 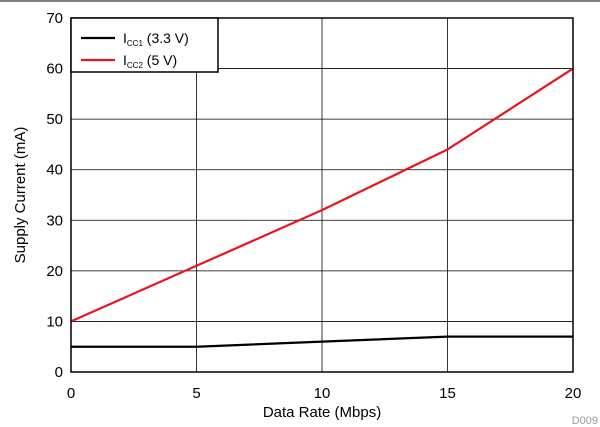 I want to click on y-tick-label: 30, so click(x=54, y=220).